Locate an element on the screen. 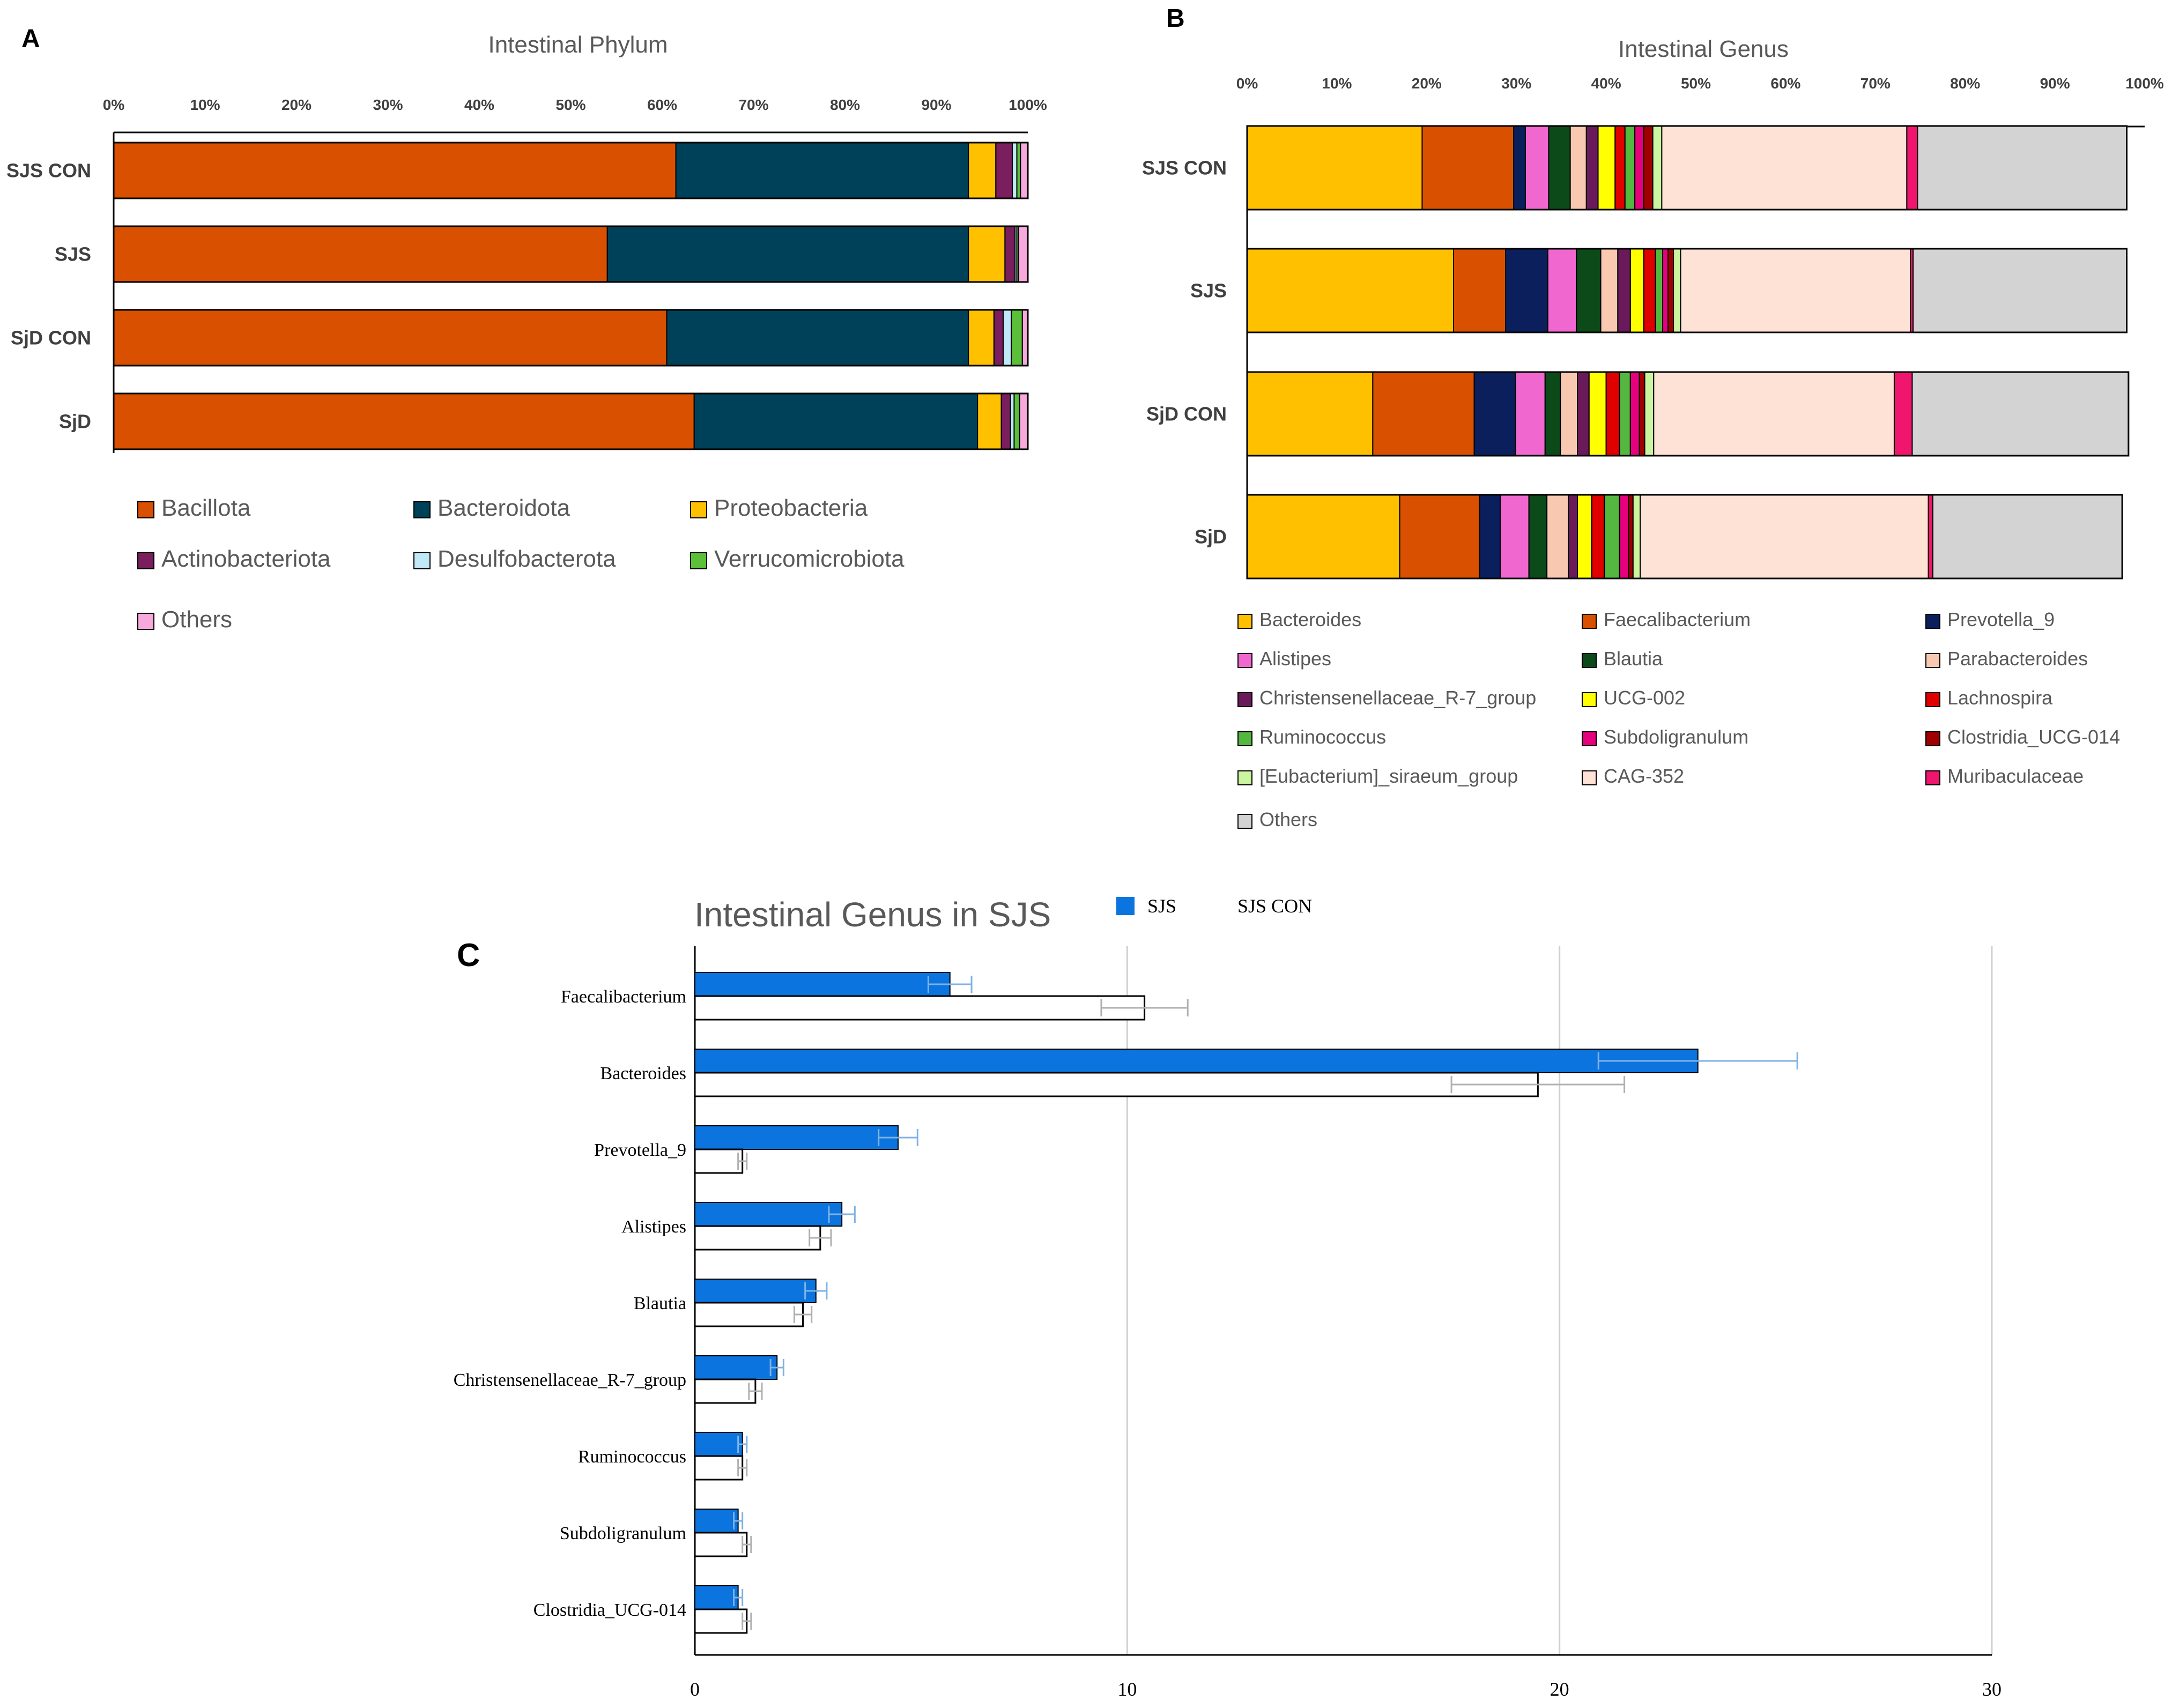 This screenshot has height=1708, width=2172. legend-swatch-eubacterium-siraeum-group is located at coordinates (1244, 778).